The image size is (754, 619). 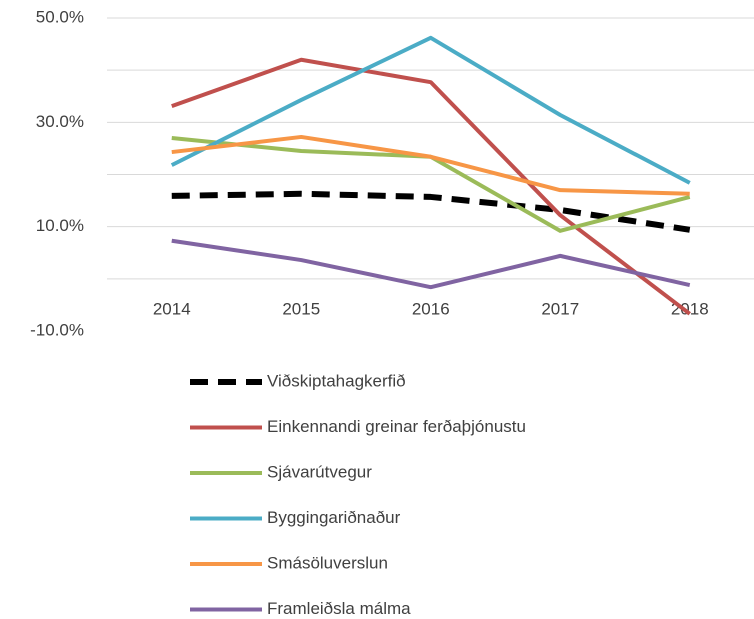 I want to click on x-tick-label: 2018, so click(x=690, y=308).